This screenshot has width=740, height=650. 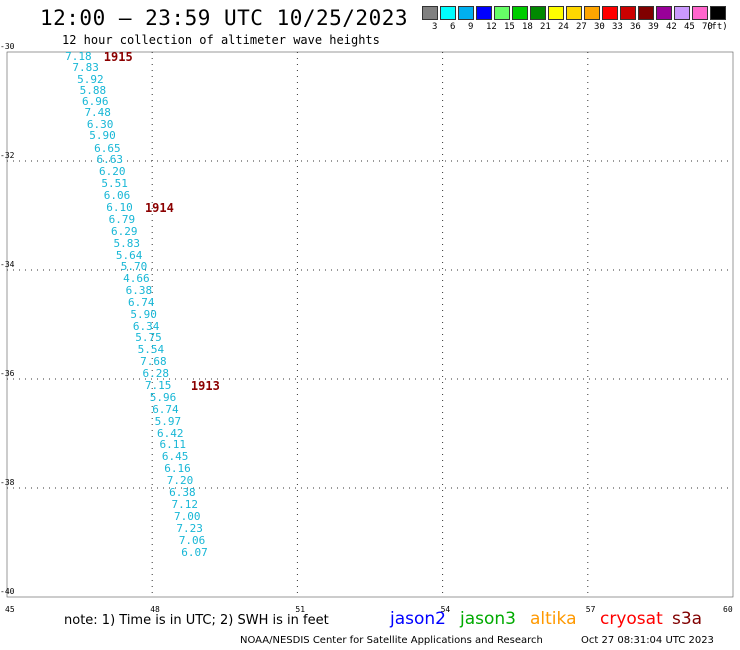 I want to click on colorbar-label: 18, so click(x=527, y=27).